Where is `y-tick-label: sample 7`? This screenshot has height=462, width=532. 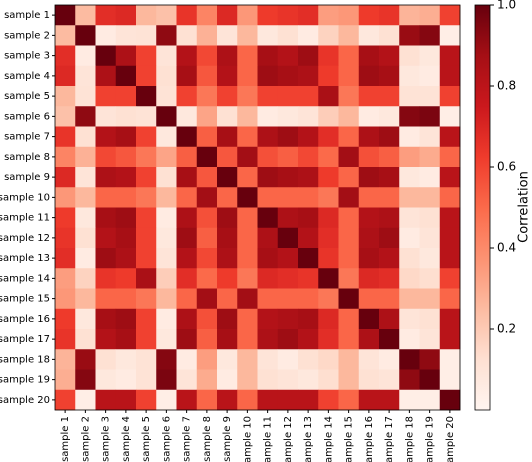
y-tick-label: sample 7 is located at coordinates (27, 137).